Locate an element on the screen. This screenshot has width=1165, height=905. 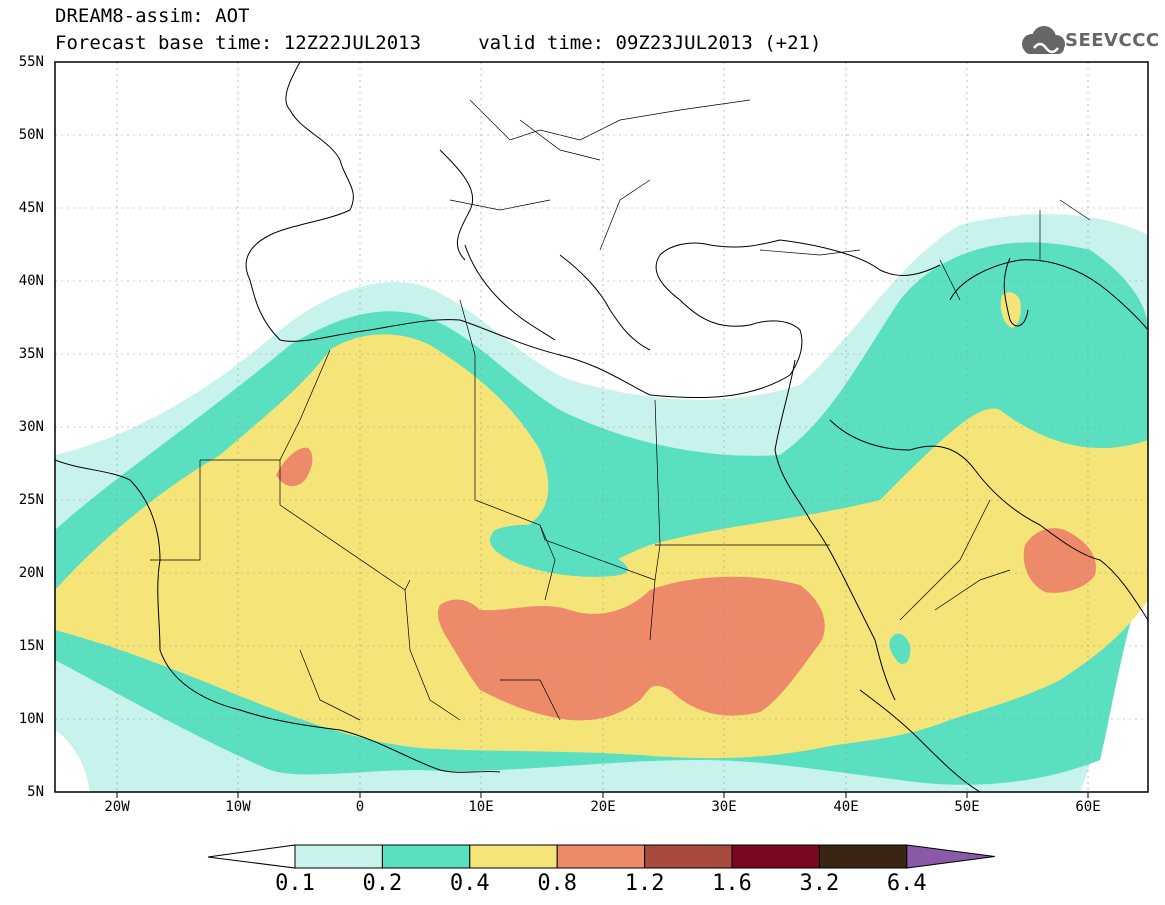
aot-0.2-patch-east is located at coordinates (900, 649).